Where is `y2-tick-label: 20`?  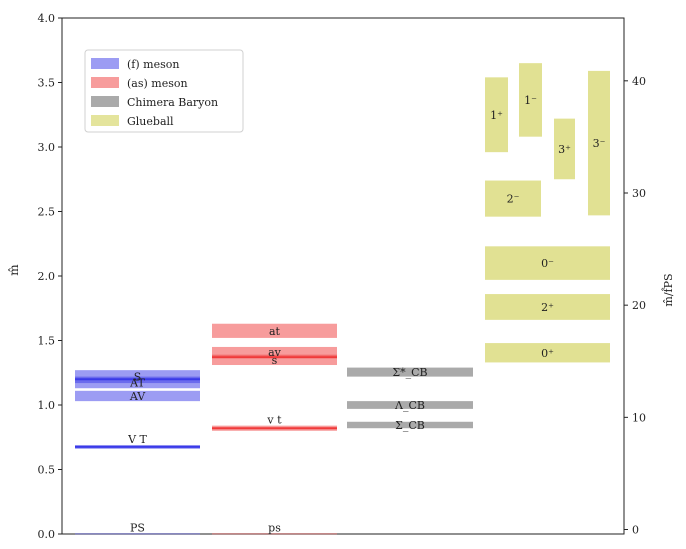 y2-tick-label: 20 is located at coordinates (639, 305).